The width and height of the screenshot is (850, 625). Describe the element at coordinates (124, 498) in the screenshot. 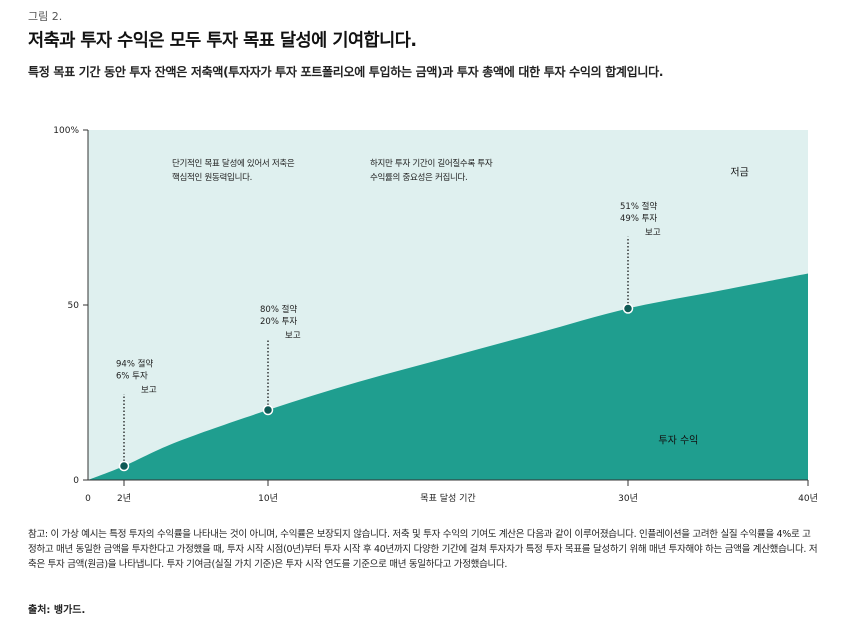

I see `x-tick-label: 2년` at that location.